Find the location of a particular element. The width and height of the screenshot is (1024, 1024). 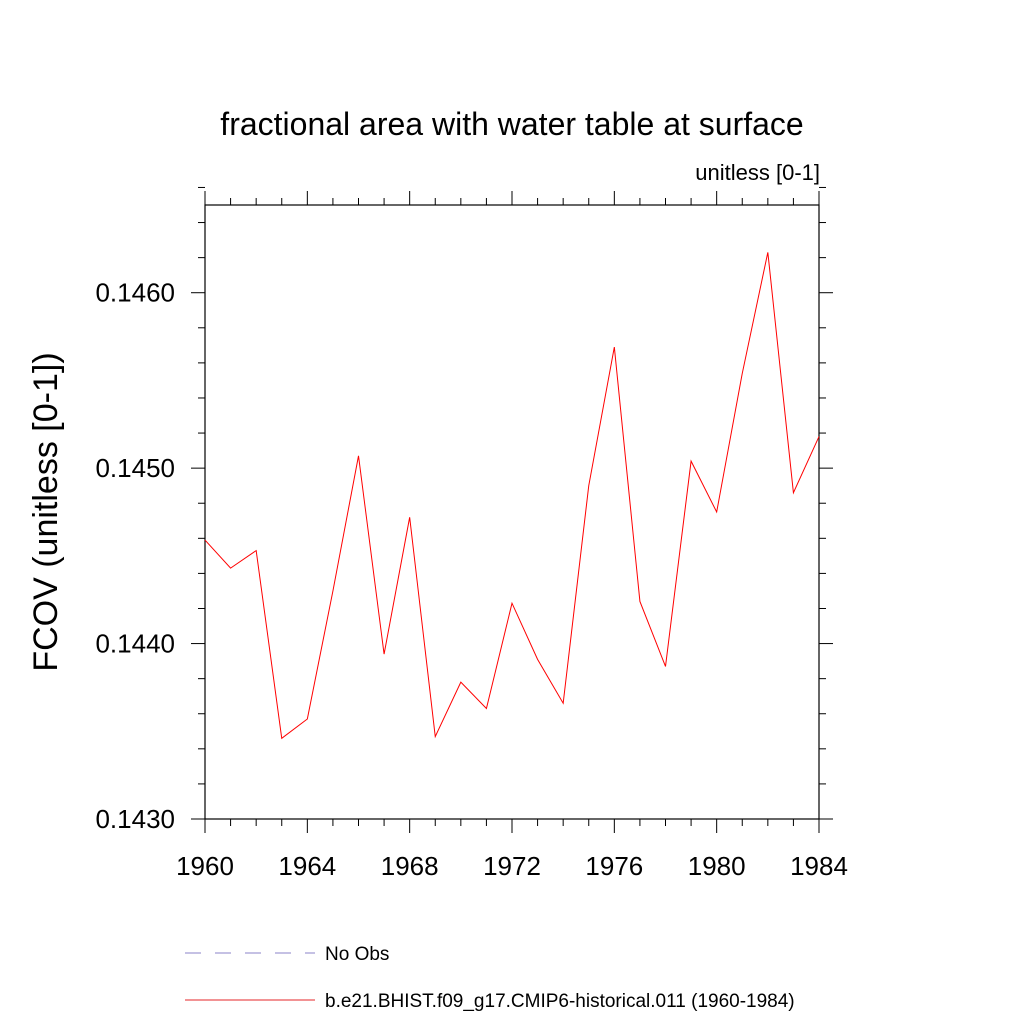

x-tick-label: 1976 is located at coordinates (614, 866).